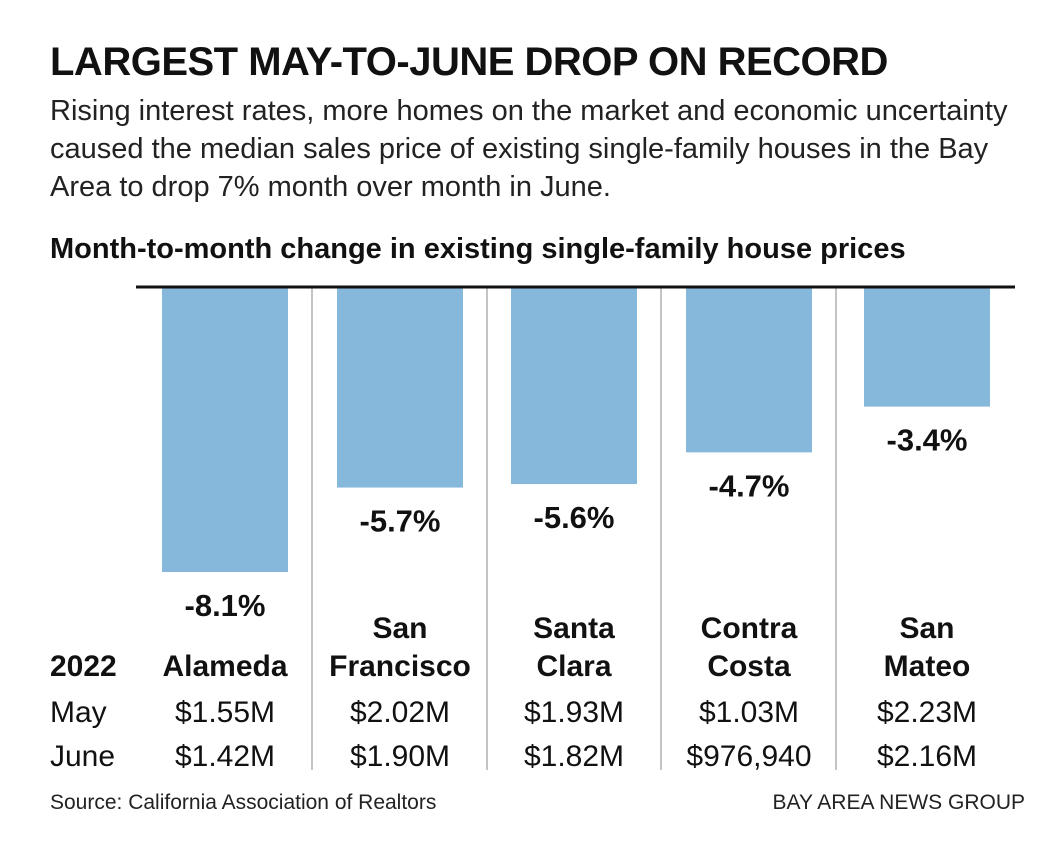  What do you see at coordinates (400, 666) in the screenshot?
I see `category-label-2-line-2: Francisco` at bounding box center [400, 666].